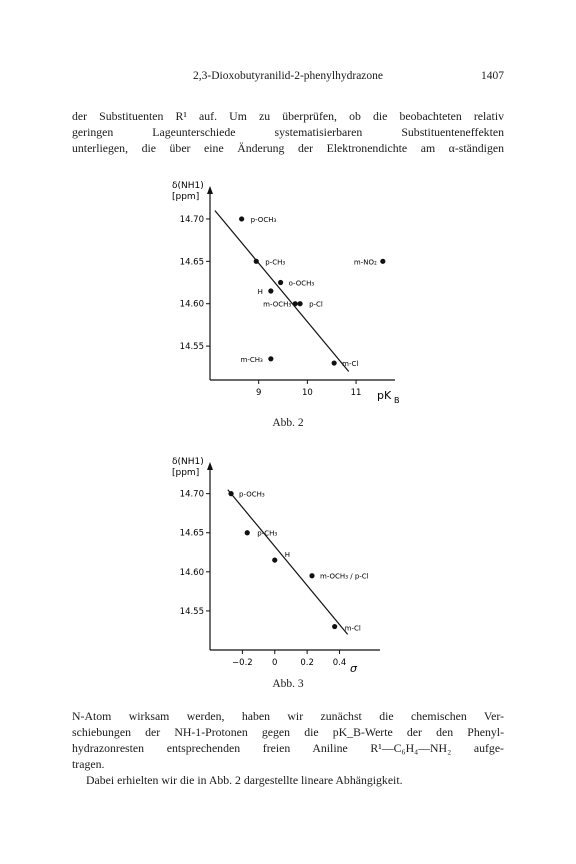  Describe the element at coordinates (365, 262) in the screenshot. I see `data-point-label: m-NO₂` at that location.